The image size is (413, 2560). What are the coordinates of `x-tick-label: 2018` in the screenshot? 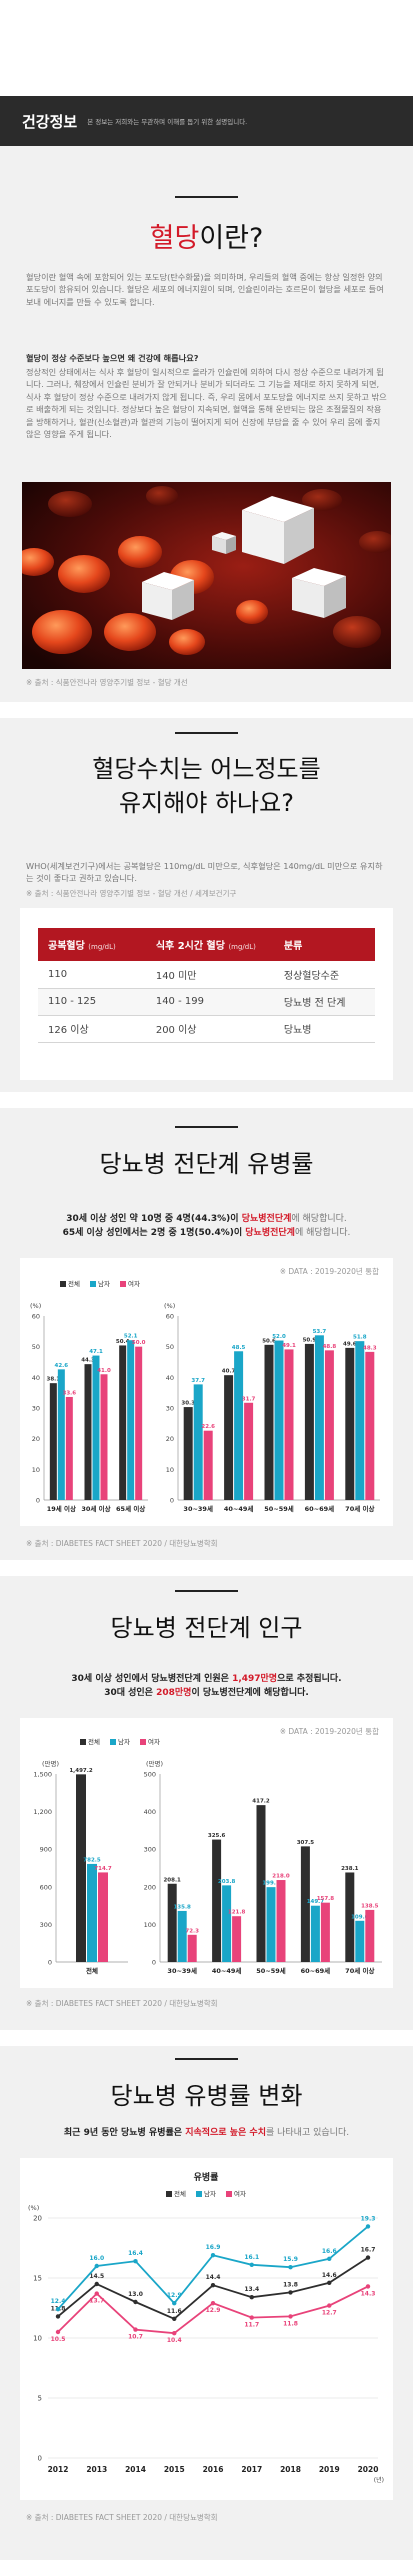 It's located at (290, 2469).